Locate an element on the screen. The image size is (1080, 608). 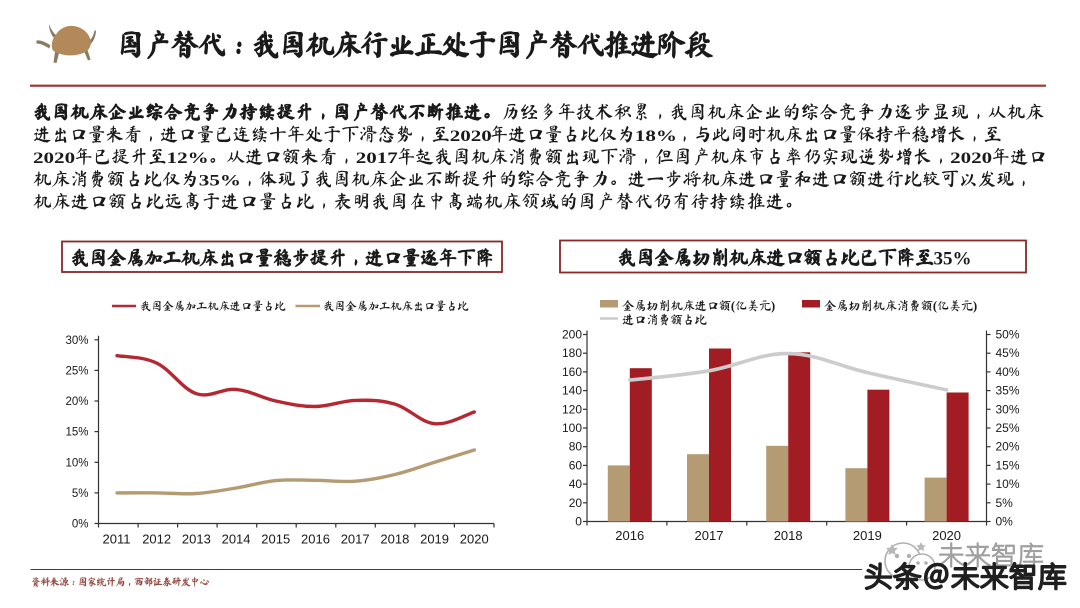
svg-text: 160 is located at coordinates (572, 372).